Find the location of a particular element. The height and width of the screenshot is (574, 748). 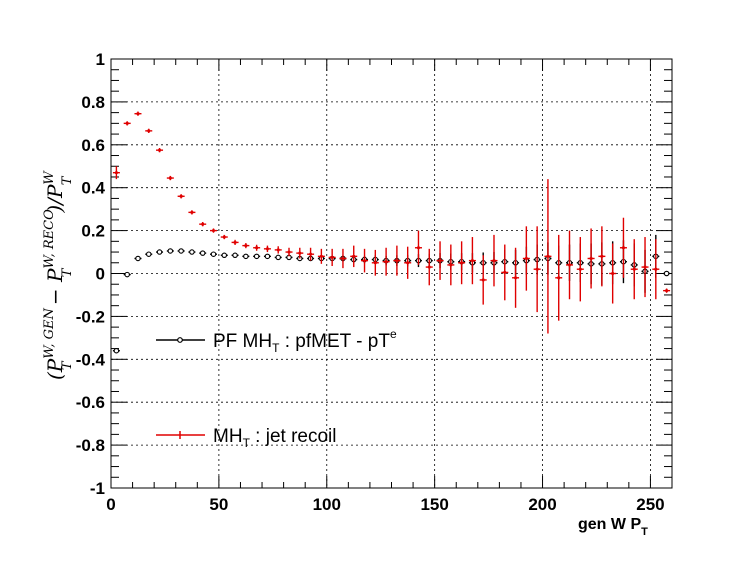

y-title-close: )/P is located at coordinates (55, 199).